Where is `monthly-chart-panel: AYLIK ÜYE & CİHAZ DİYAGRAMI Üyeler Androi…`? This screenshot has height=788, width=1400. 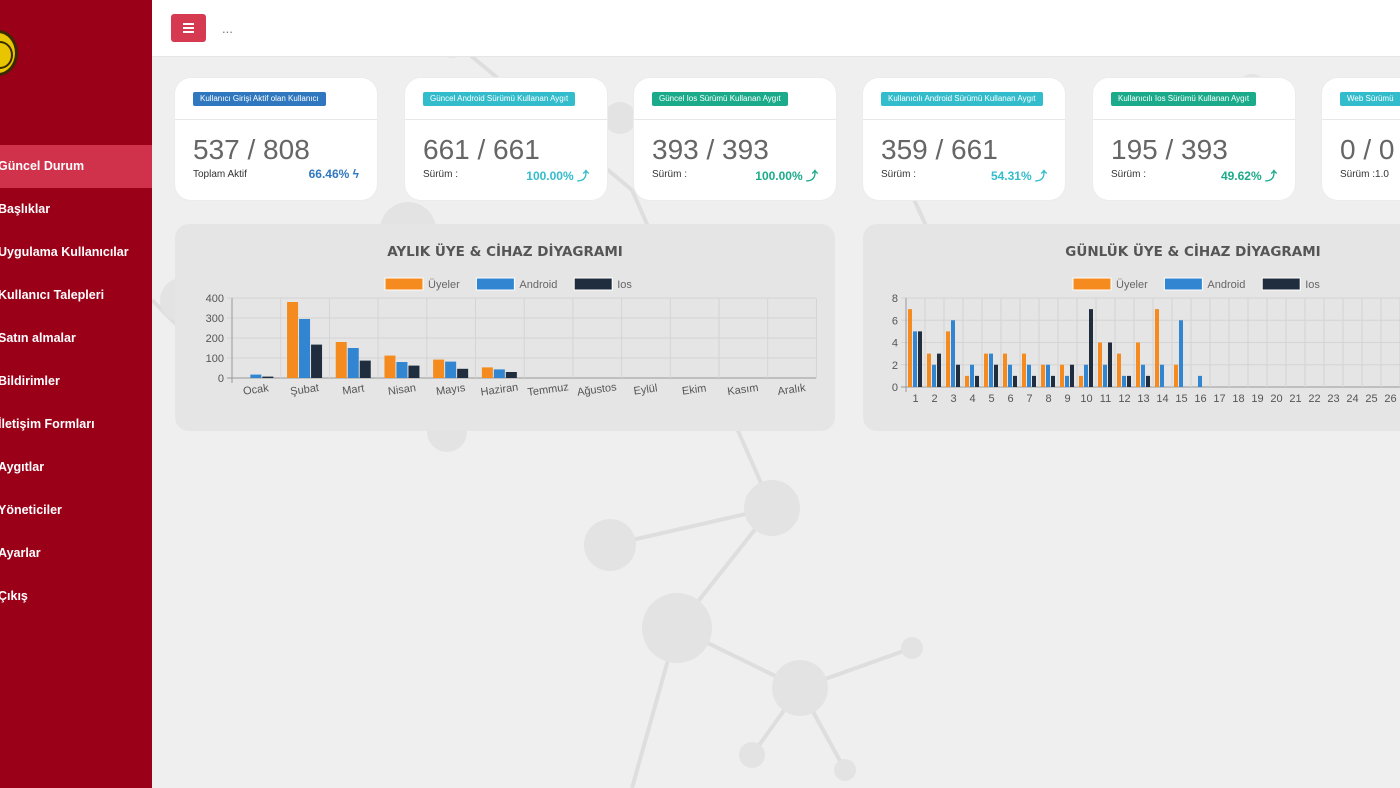
monthly-chart-panel: AYLIK ÜYE & CİHAZ DİYAGRAMI Üyeler Androi… is located at coordinates (505, 327).